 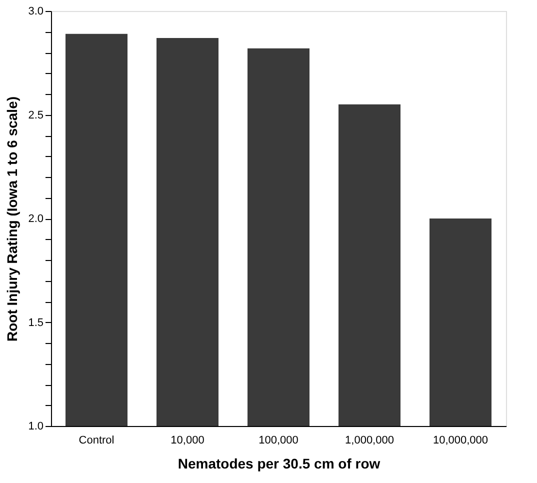 I want to click on x-axis-title: Nematodes per 30.5 cm of row, so click(x=279, y=464).